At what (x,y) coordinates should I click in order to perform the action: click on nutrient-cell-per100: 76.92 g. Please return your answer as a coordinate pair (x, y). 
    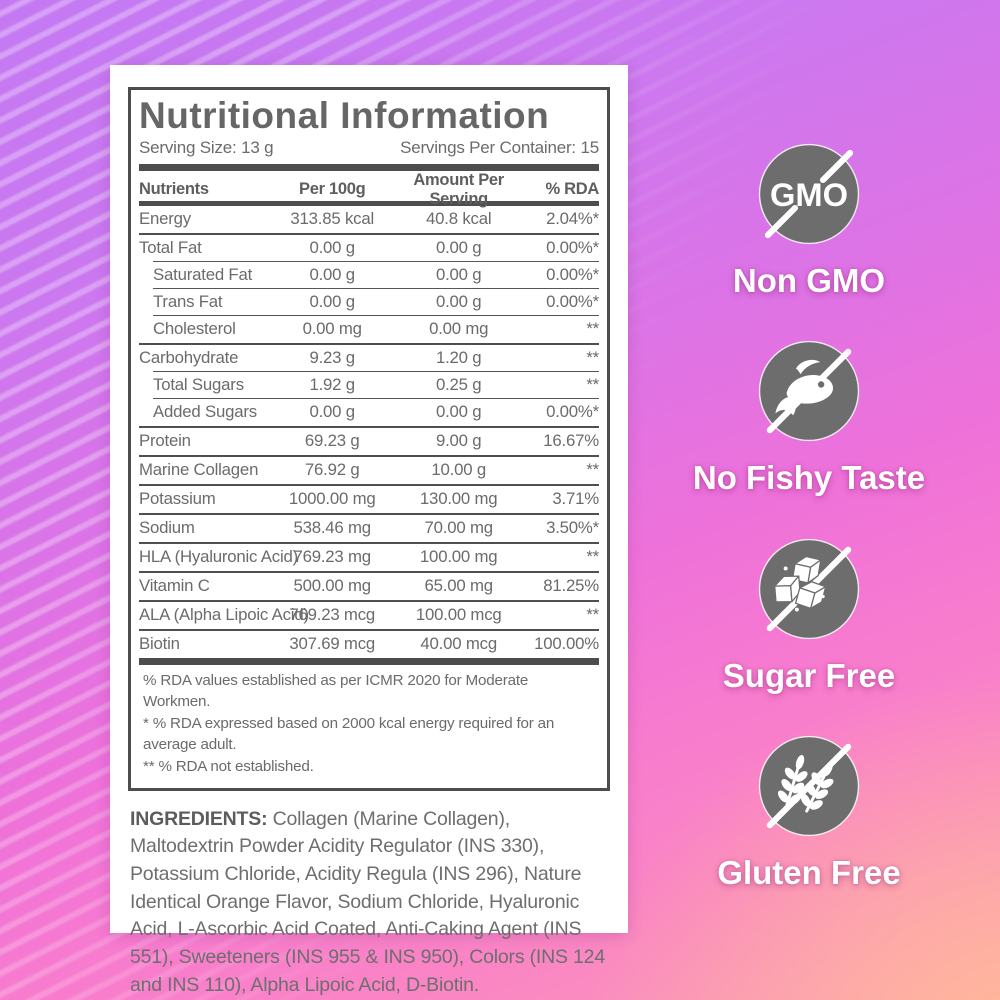
    Looking at the image, I should click on (332, 470).